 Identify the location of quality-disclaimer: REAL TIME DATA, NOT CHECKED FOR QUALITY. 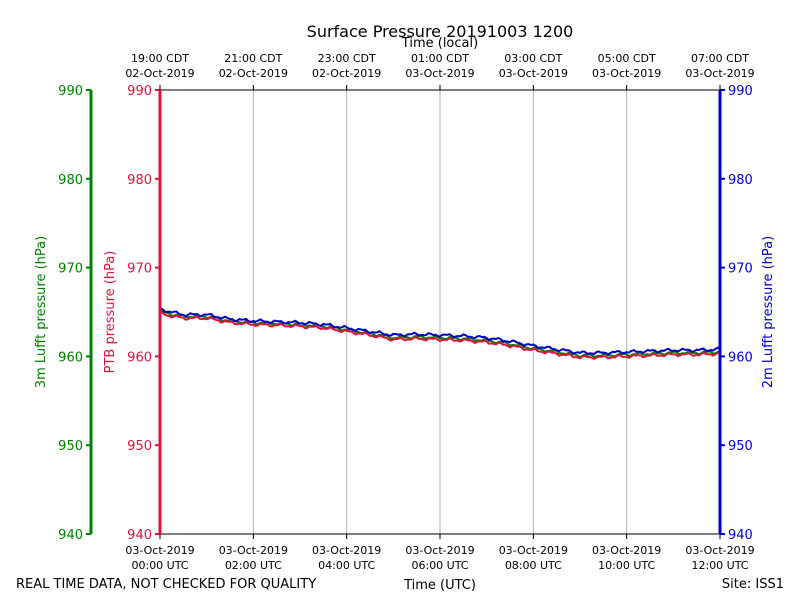
(166, 584).